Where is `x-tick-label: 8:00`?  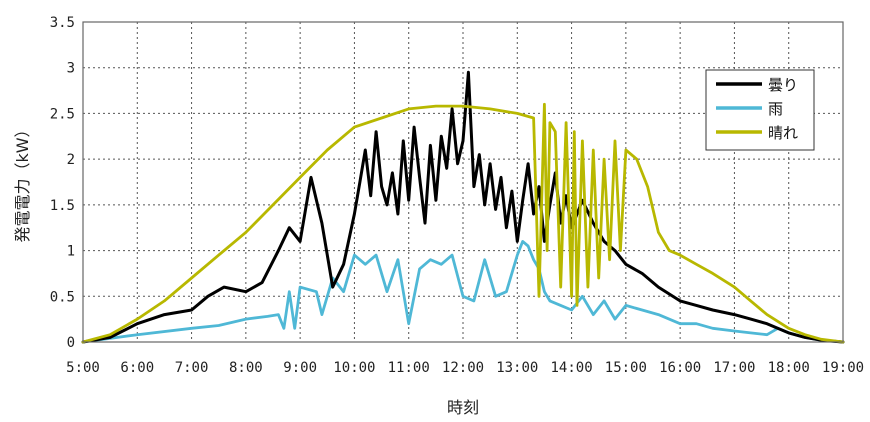
x-tick-label: 8:00 is located at coordinates (246, 368).